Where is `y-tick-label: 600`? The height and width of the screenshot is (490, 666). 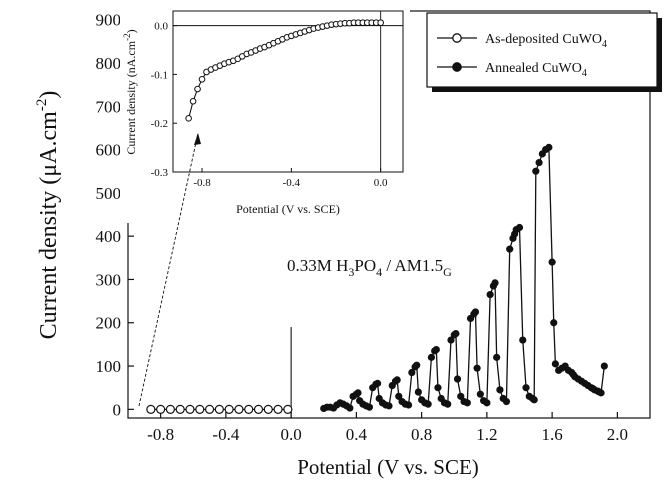
y-tick-label: 600 is located at coordinates (109, 150).